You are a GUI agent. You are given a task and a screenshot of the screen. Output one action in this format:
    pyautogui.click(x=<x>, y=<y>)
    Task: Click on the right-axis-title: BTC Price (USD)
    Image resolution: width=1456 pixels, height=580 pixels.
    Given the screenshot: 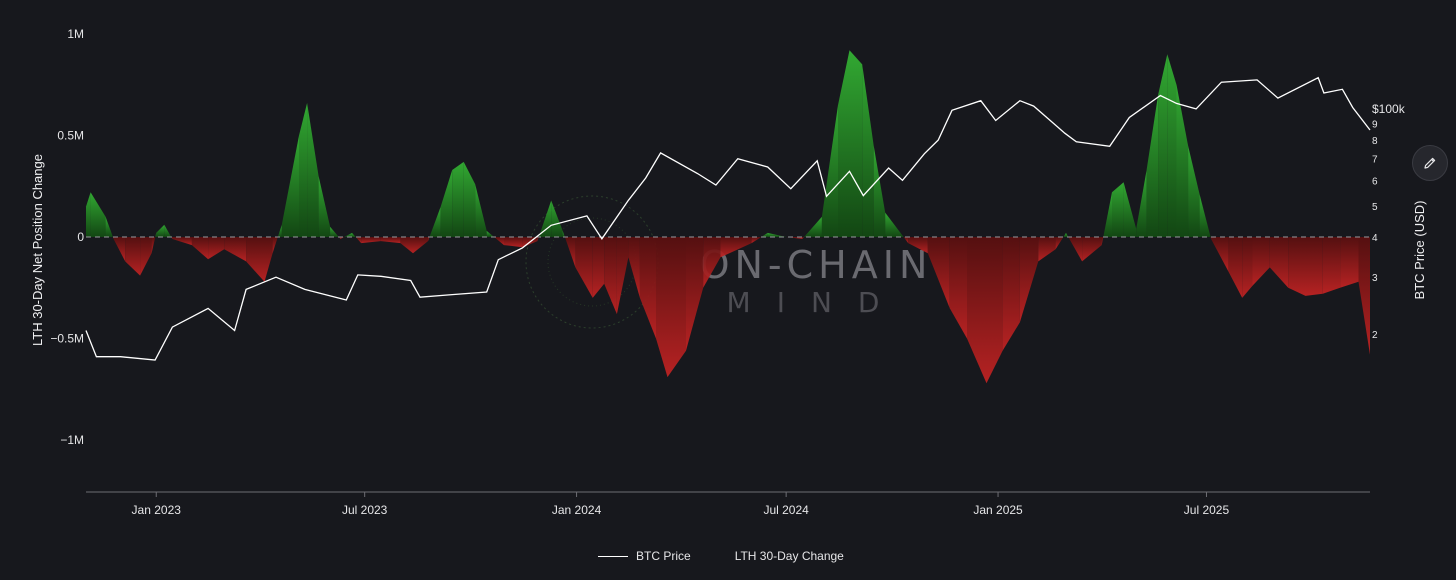 What is the action you would take?
    pyautogui.click(x=1419, y=250)
    